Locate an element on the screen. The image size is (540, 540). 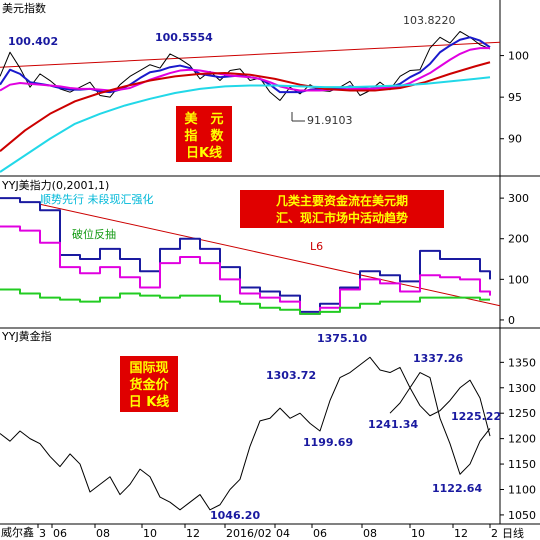
annotation: 1225.22 is located at coordinates (476, 416).